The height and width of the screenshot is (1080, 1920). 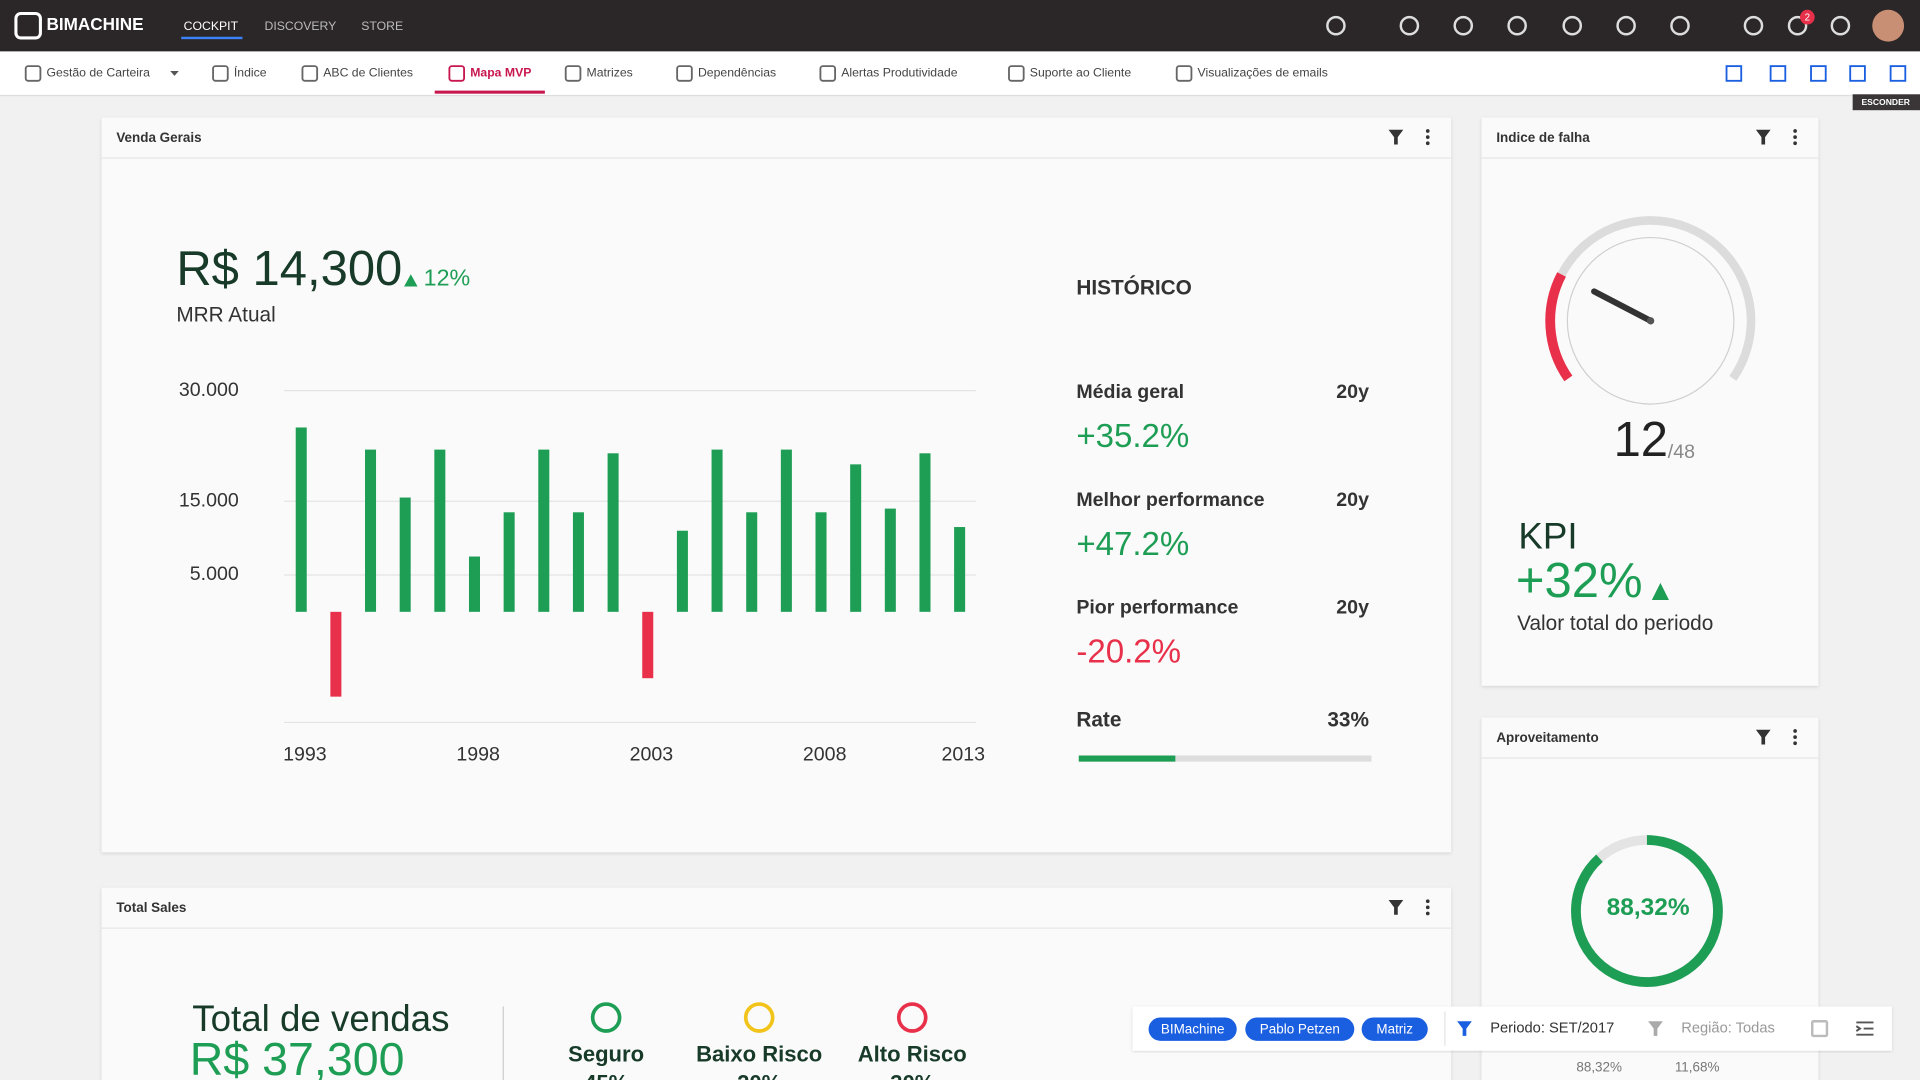 What do you see at coordinates (1622, 306) in the screenshot?
I see `gauge-needle` at bounding box center [1622, 306].